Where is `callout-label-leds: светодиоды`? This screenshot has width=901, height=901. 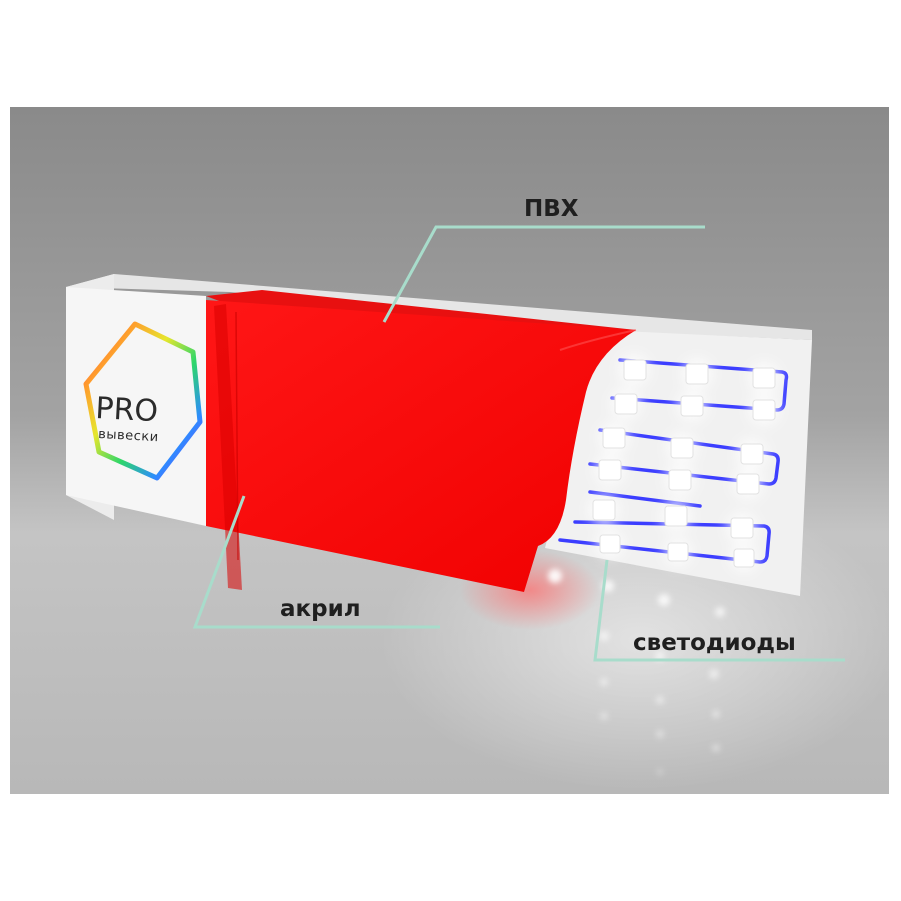
callout-label-leds: светодиоды is located at coordinates (714, 643).